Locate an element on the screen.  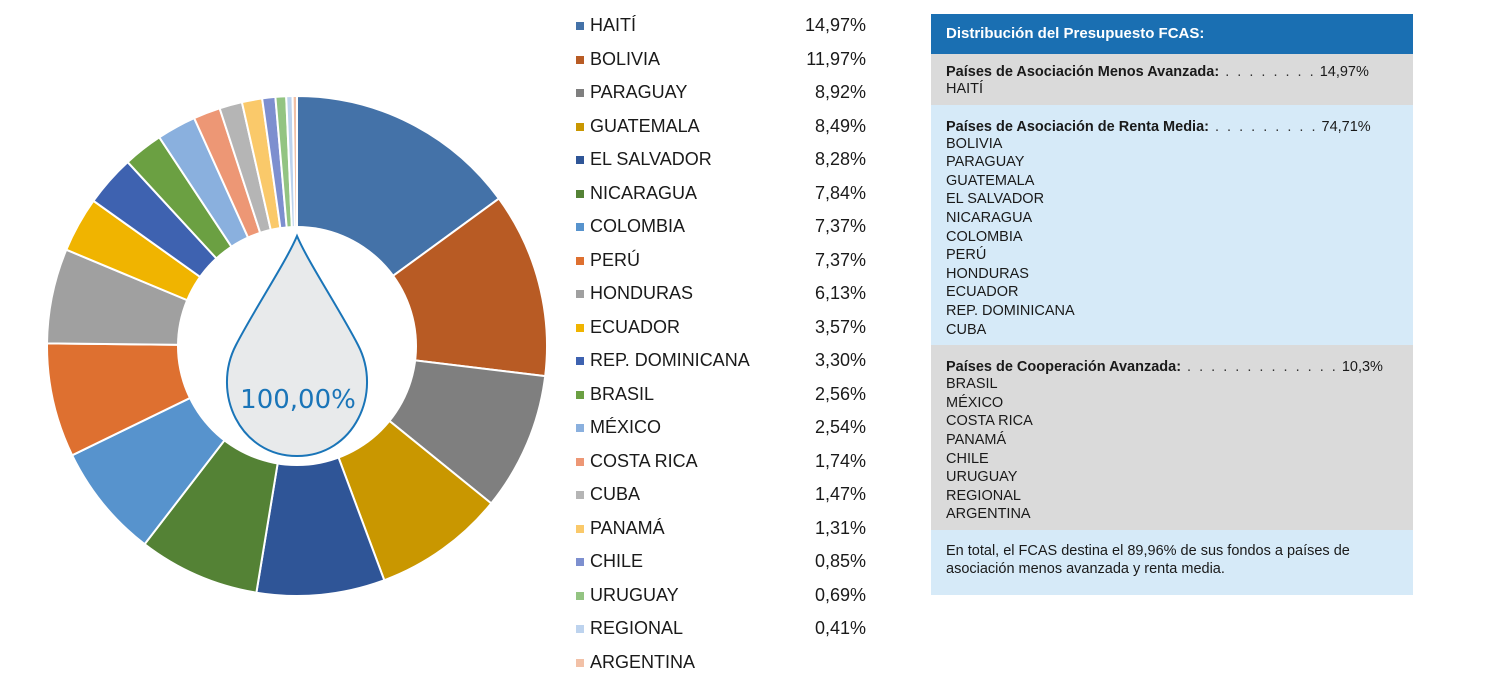
group-leader-dots: . . . . . . . . . is located at coordinates (1263, 127).